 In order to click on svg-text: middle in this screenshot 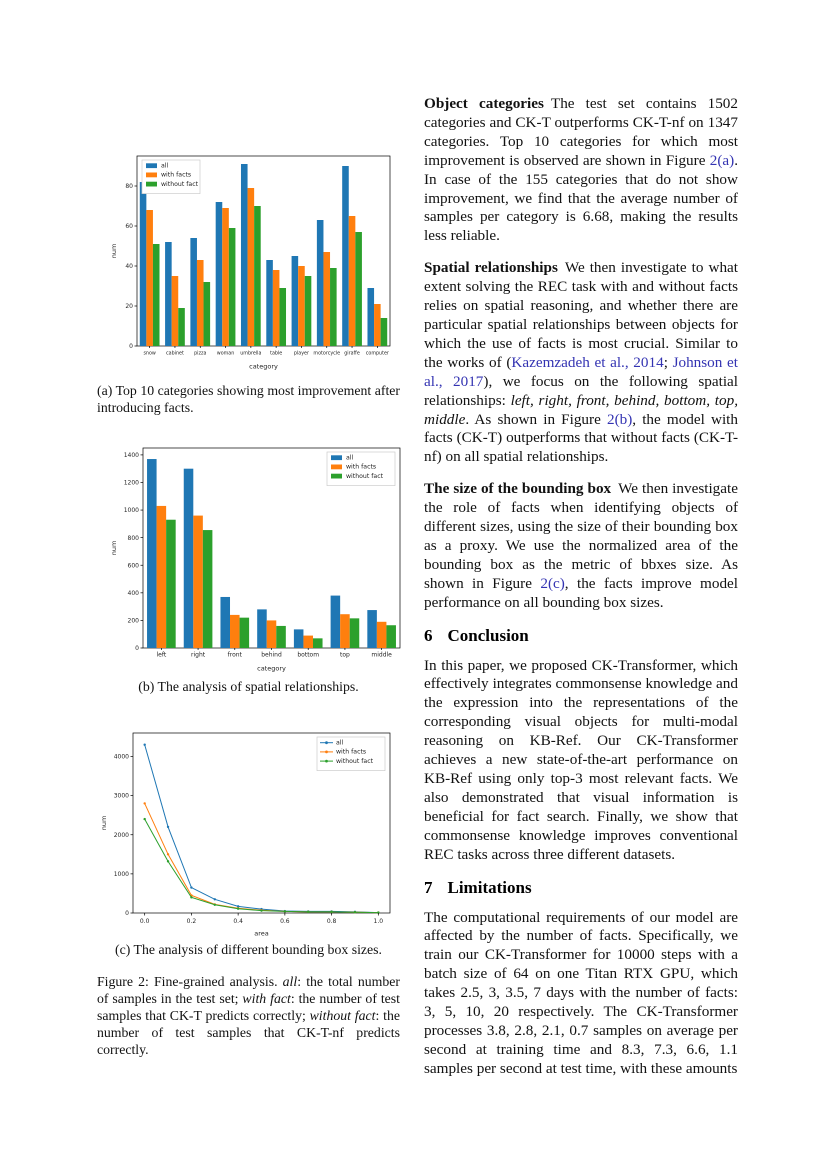, I will do `click(381, 655)`.